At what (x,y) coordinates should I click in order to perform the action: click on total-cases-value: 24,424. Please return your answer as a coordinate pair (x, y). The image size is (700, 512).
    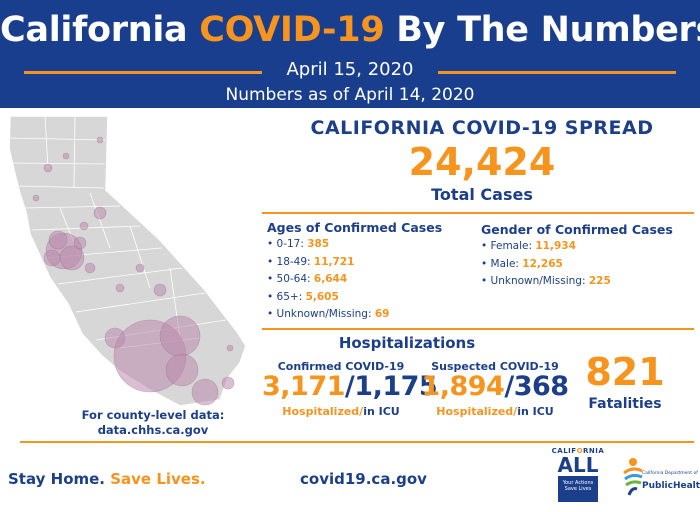
    Looking at the image, I should click on (482, 162).